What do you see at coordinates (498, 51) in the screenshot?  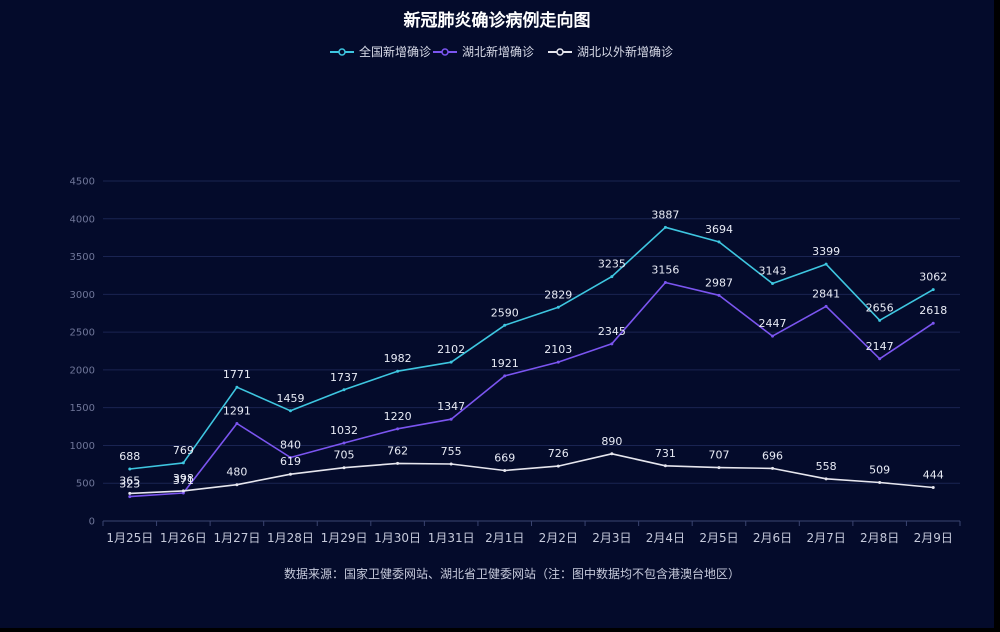 I see `legend-item: 湖北新增确诊` at bounding box center [498, 51].